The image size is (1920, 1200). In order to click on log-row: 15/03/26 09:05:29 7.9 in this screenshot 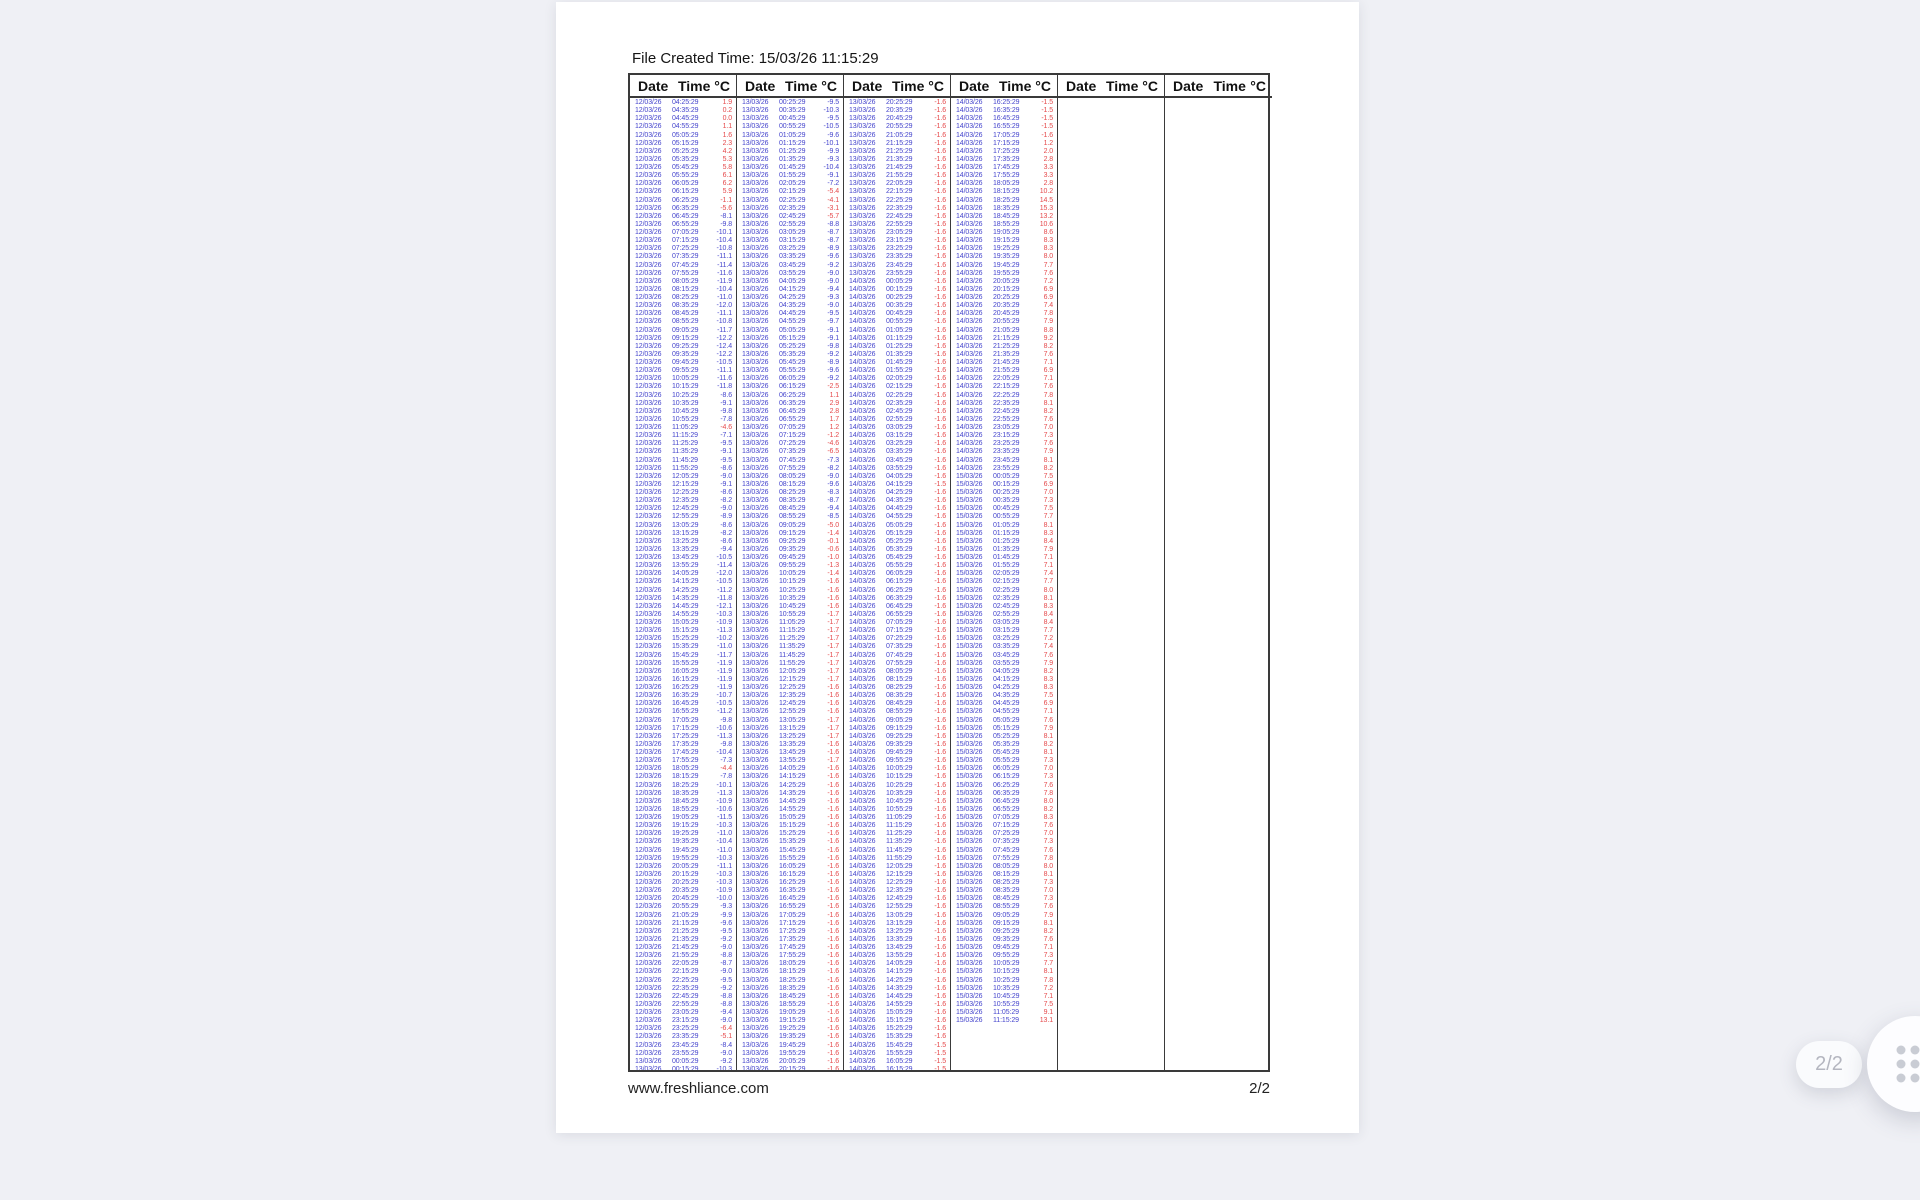, I will do `click(1004, 916)`.